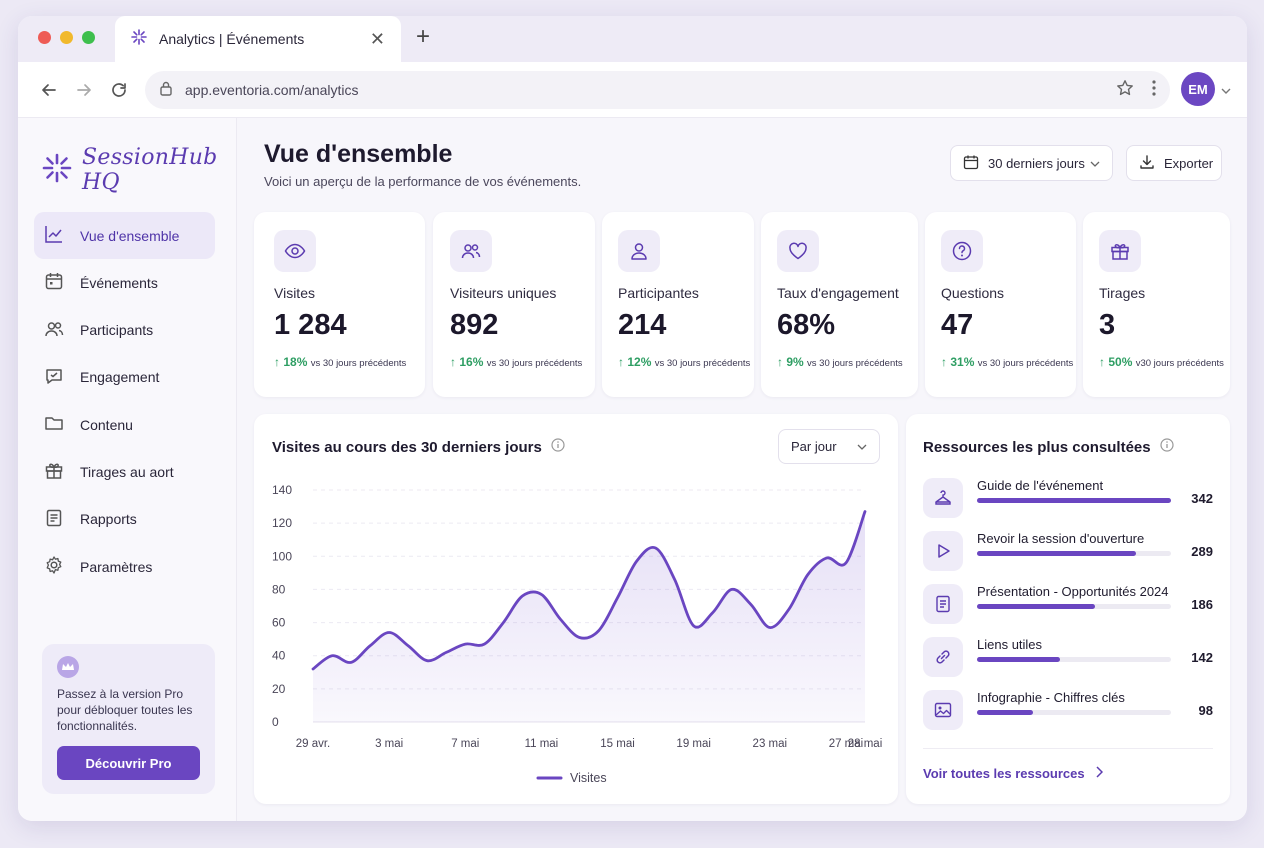  Describe the element at coordinates (88, 37) in the screenshot. I see `maximize-window-button` at that location.